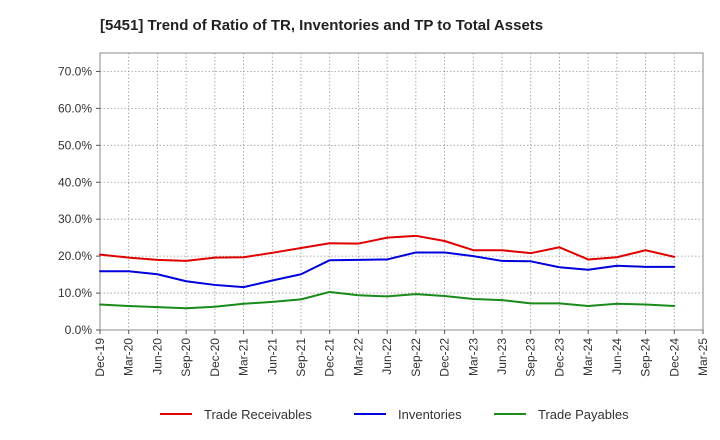 The height and width of the screenshot is (440, 720). What do you see at coordinates (301, 357) in the screenshot?
I see `x-tick-label: Sep-21` at bounding box center [301, 357].